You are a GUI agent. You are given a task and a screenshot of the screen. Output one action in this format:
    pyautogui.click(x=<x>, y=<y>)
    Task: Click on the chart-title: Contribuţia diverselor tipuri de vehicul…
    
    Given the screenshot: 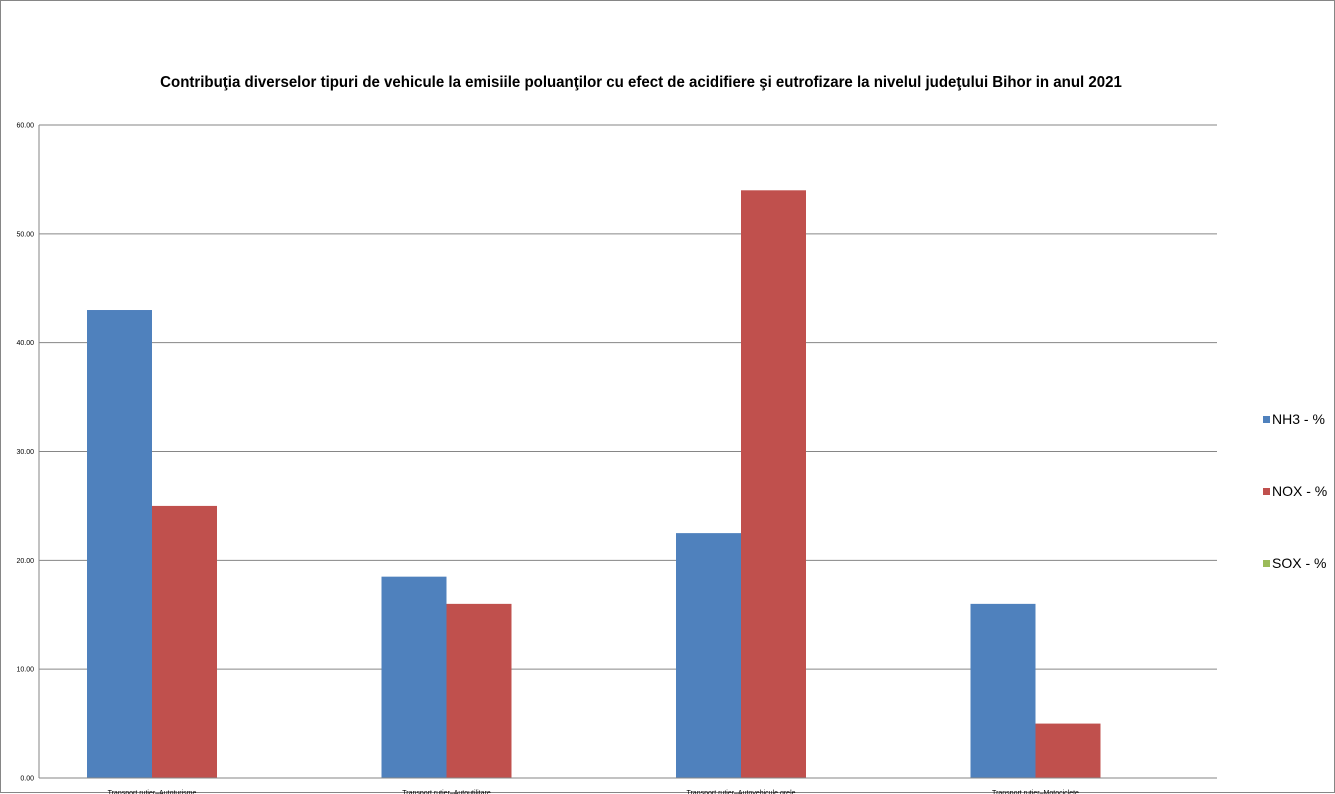 What is the action you would take?
    pyautogui.click(x=641, y=82)
    